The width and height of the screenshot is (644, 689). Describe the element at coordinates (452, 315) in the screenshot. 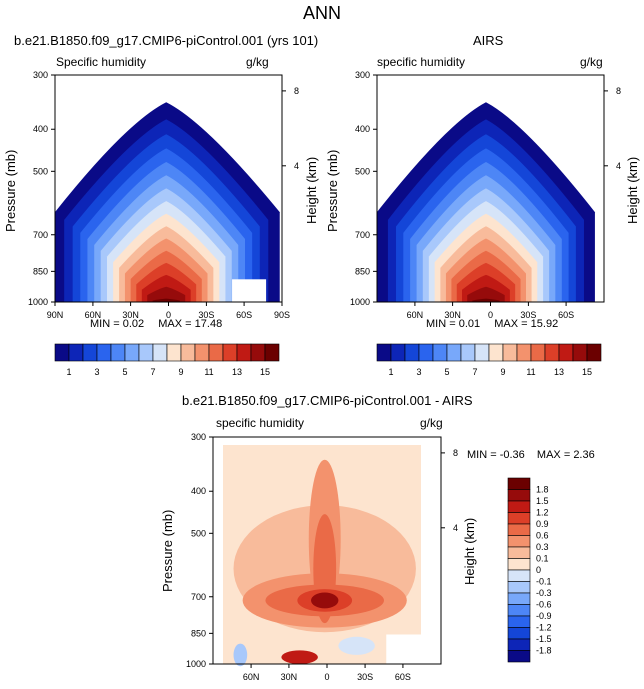

I see `obs-xtick-label-1: 30N` at that location.